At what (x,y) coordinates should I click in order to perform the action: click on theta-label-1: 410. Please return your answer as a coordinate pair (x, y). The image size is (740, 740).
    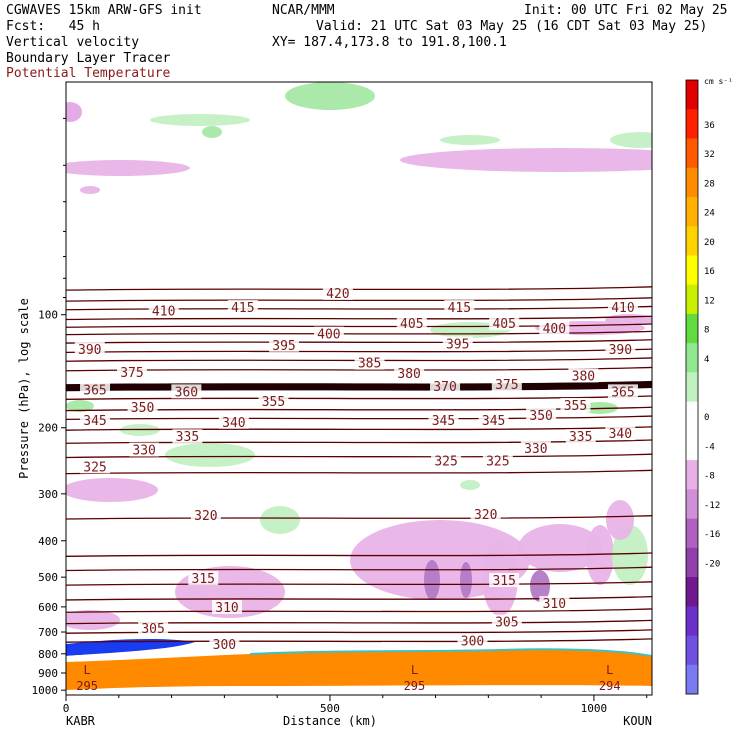
    Looking at the image, I should click on (163, 311).